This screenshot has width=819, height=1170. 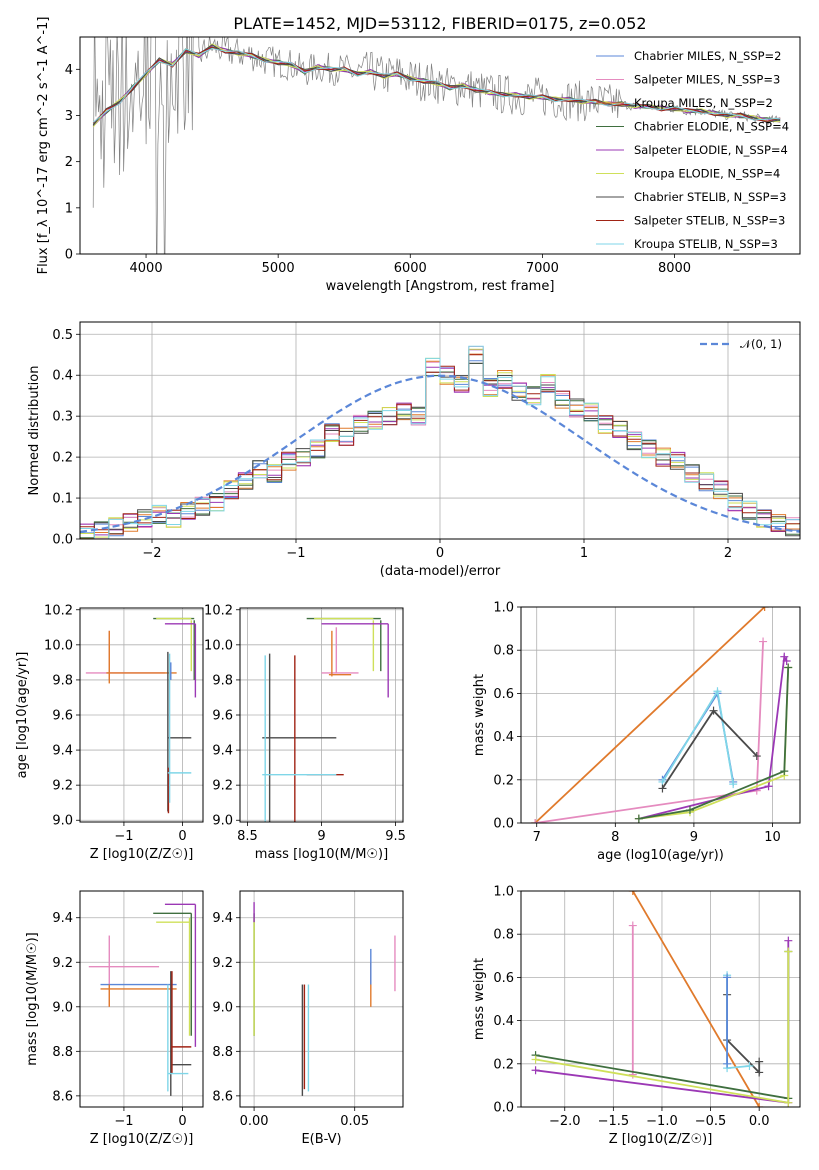 What do you see at coordinates (632, 925) in the screenshot?
I see `weight-marker-salpeter-miles` at bounding box center [632, 925].